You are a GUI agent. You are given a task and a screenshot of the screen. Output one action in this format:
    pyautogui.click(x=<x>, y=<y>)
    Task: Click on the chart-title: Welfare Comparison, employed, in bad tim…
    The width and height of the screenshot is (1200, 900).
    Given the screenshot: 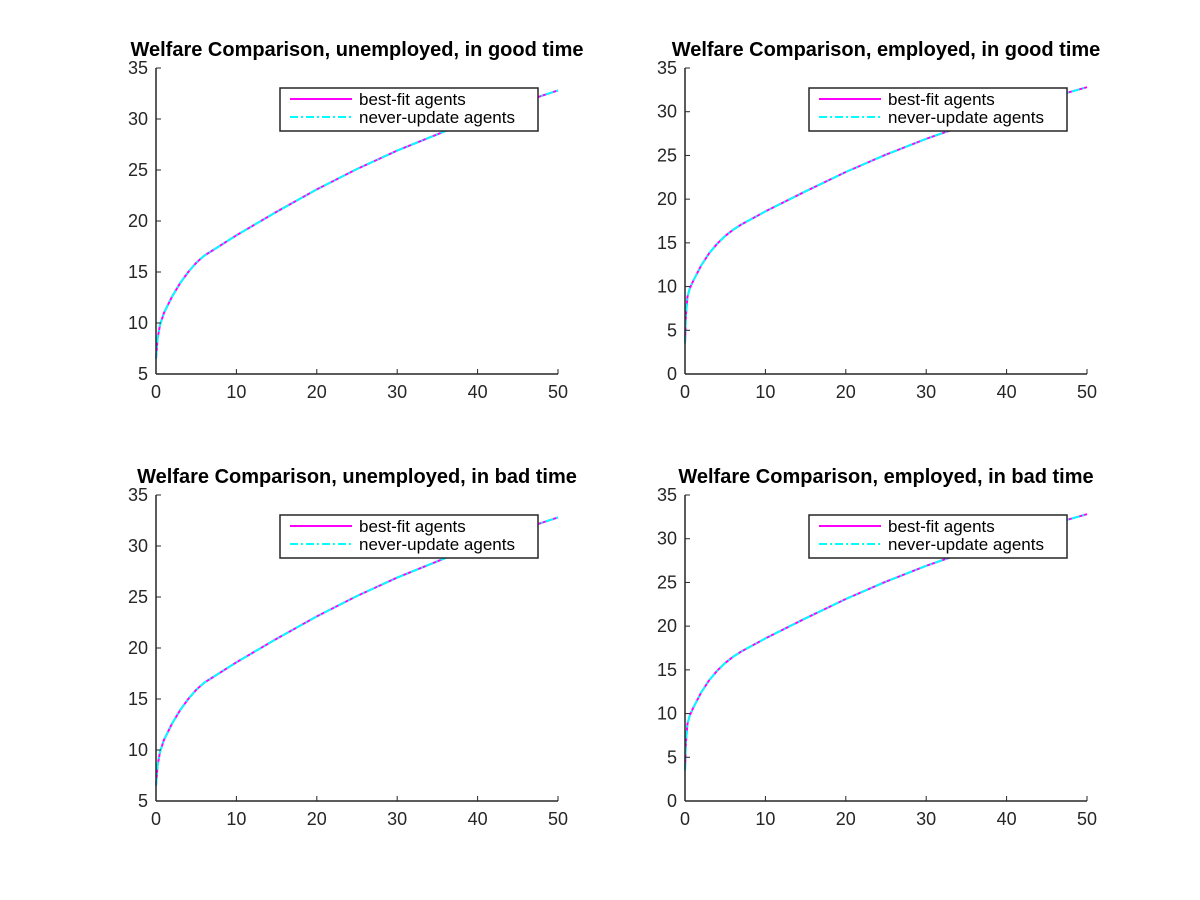 What is the action you would take?
    pyautogui.click(x=885, y=477)
    